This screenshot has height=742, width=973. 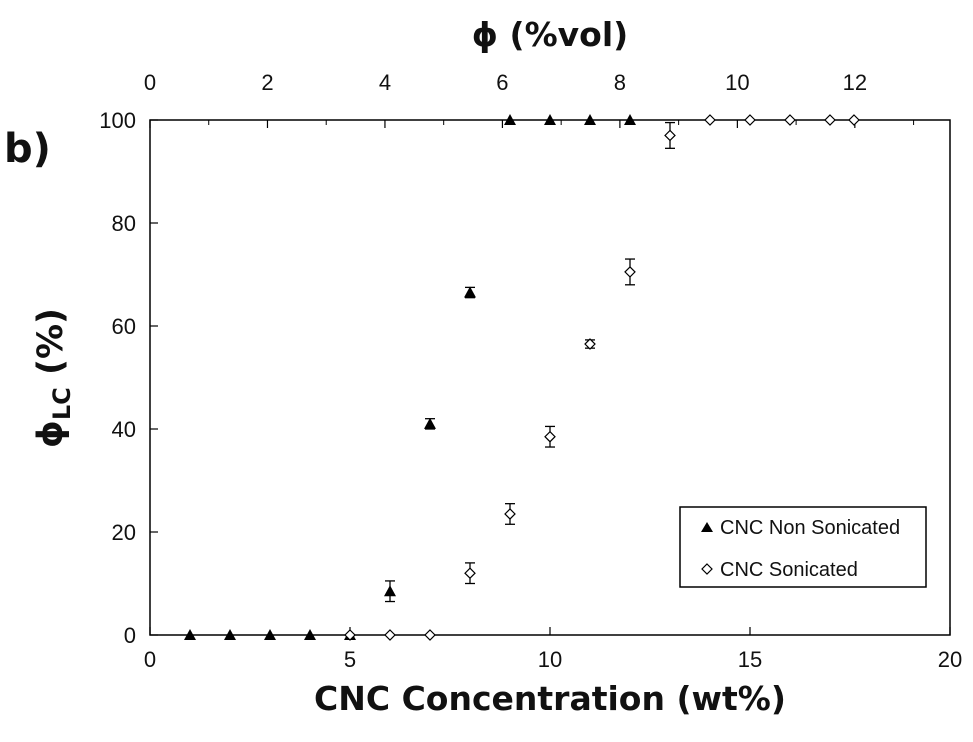 I want to click on top-tick-label: 6, so click(x=502, y=82).